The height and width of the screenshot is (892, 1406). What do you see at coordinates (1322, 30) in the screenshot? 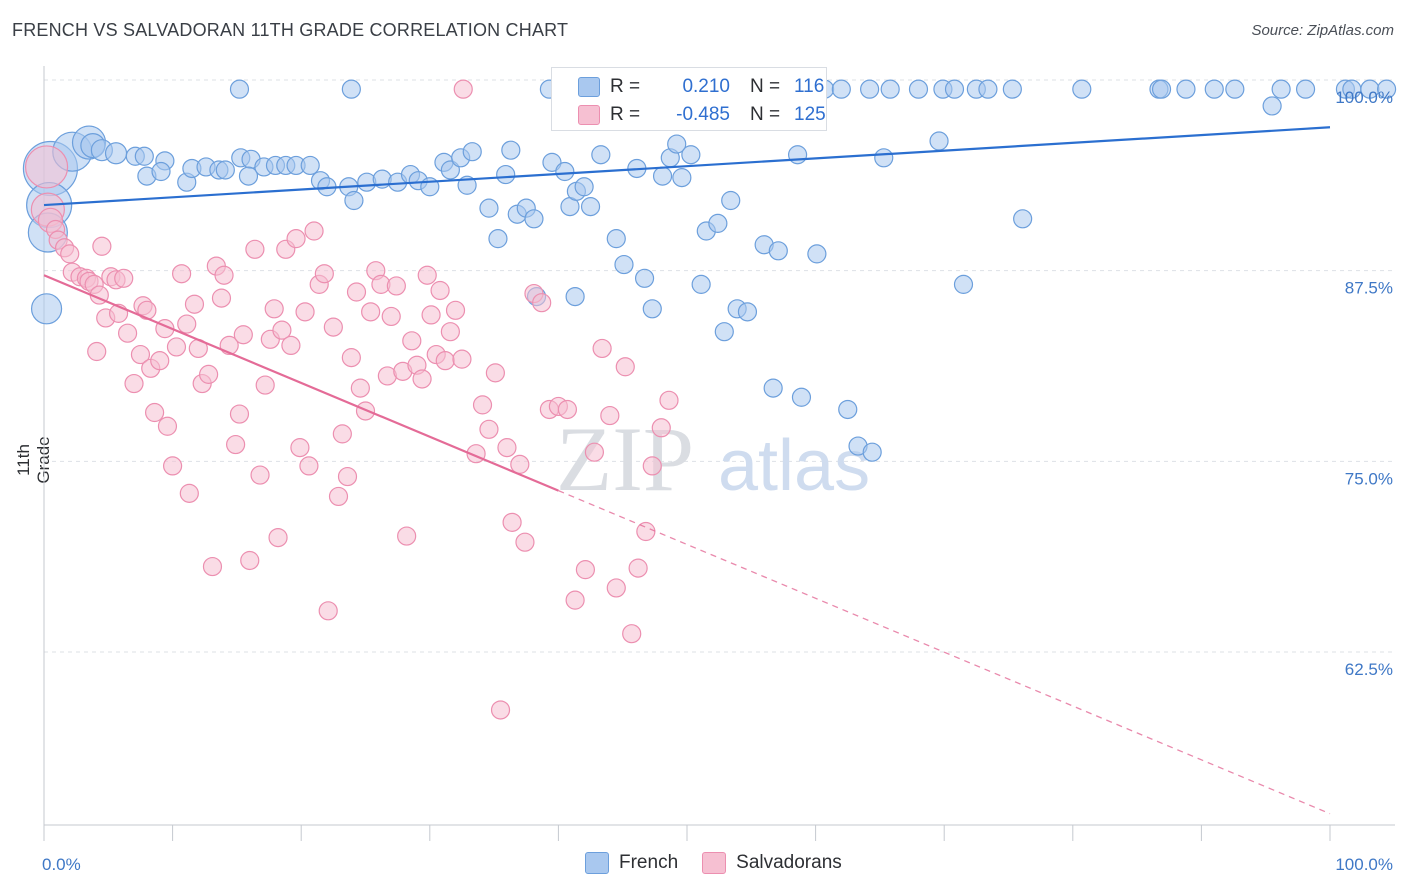
I see `source-label: Source: ZipAtlas.com` at bounding box center [1322, 30].